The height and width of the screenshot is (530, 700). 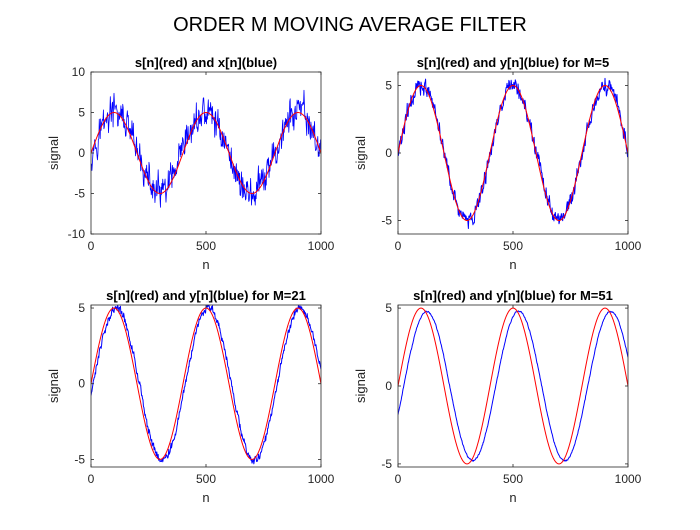 What do you see at coordinates (206, 295) in the screenshot?
I see `subplot-title: s[n](red) and y[n](blue) for M=21` at bounding box center [206, 295].